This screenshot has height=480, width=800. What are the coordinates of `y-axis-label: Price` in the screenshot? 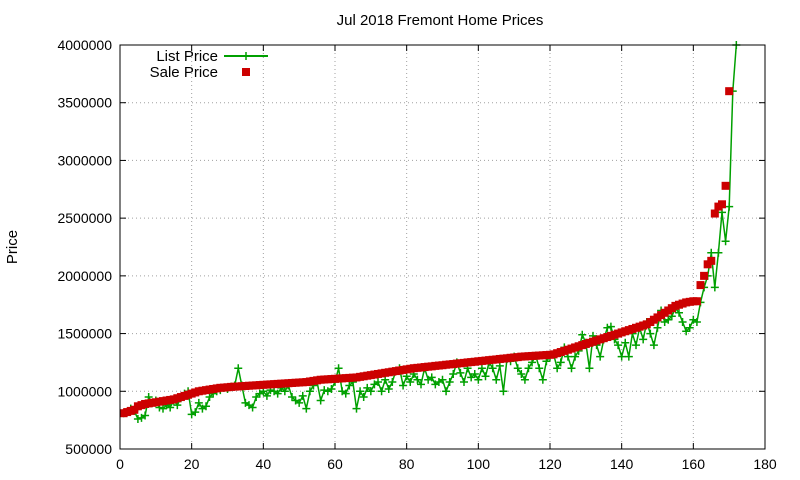 It's located at (12, 247).